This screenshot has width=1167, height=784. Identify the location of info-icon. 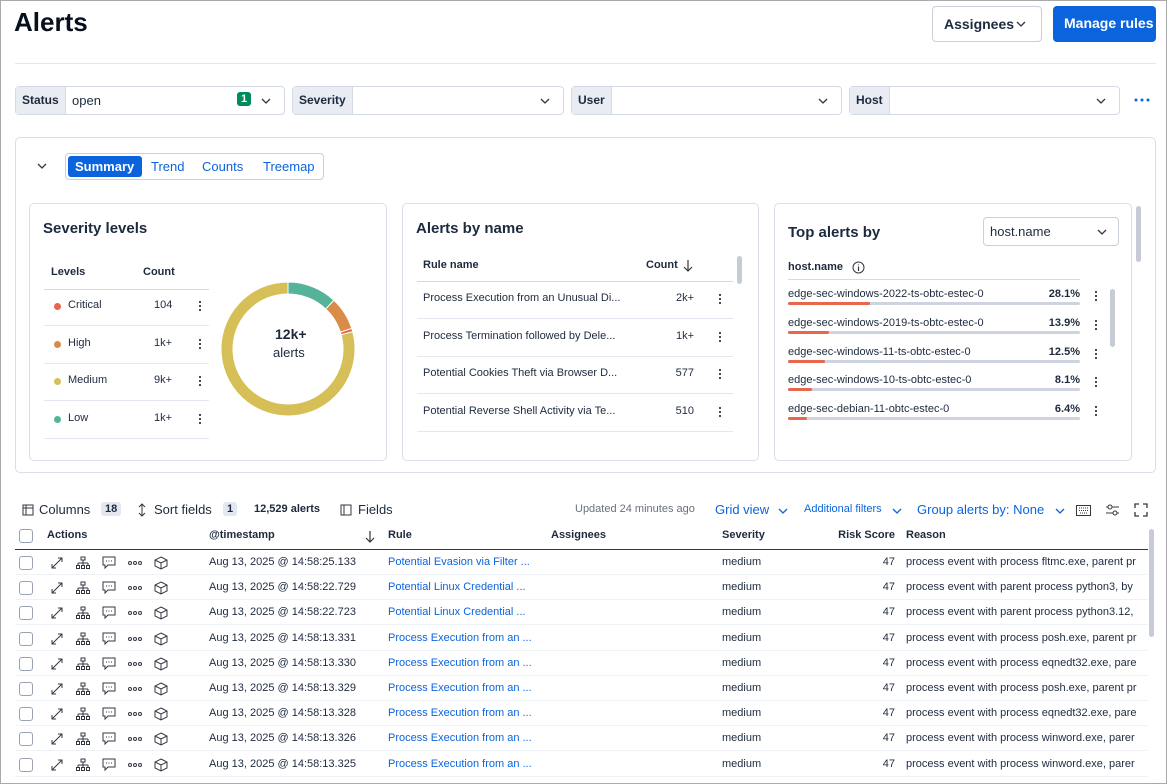
(858, 267).